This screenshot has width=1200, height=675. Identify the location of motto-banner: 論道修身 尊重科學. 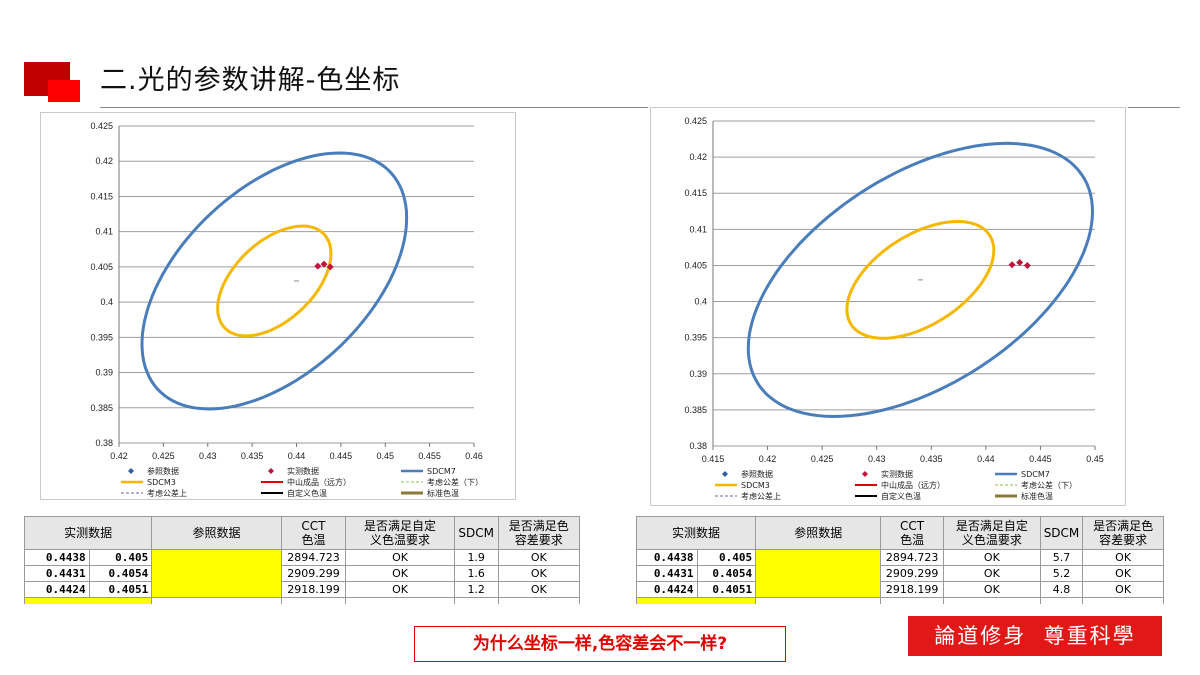
(1035, 636).